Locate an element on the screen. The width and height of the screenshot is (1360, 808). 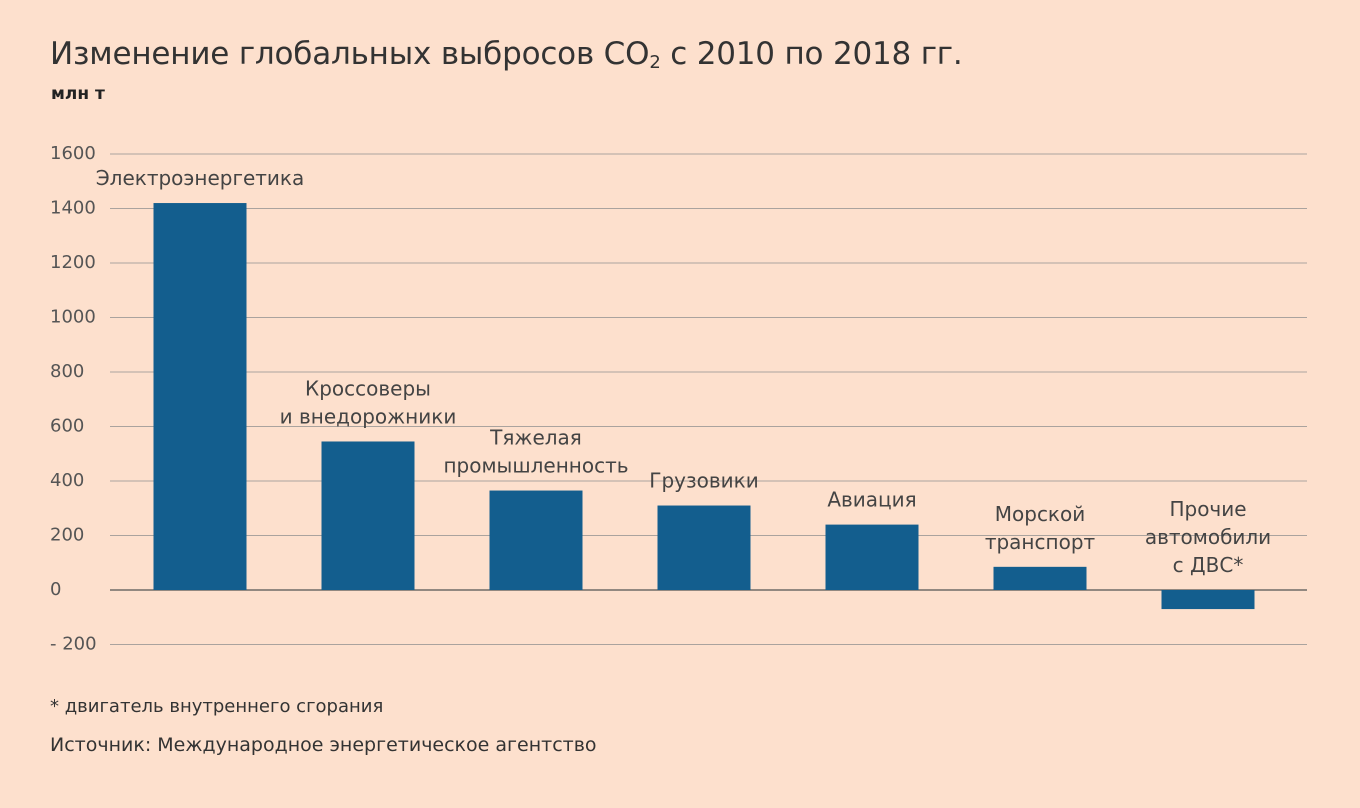
category-label: промышленность is located at coordinates (535, 466).